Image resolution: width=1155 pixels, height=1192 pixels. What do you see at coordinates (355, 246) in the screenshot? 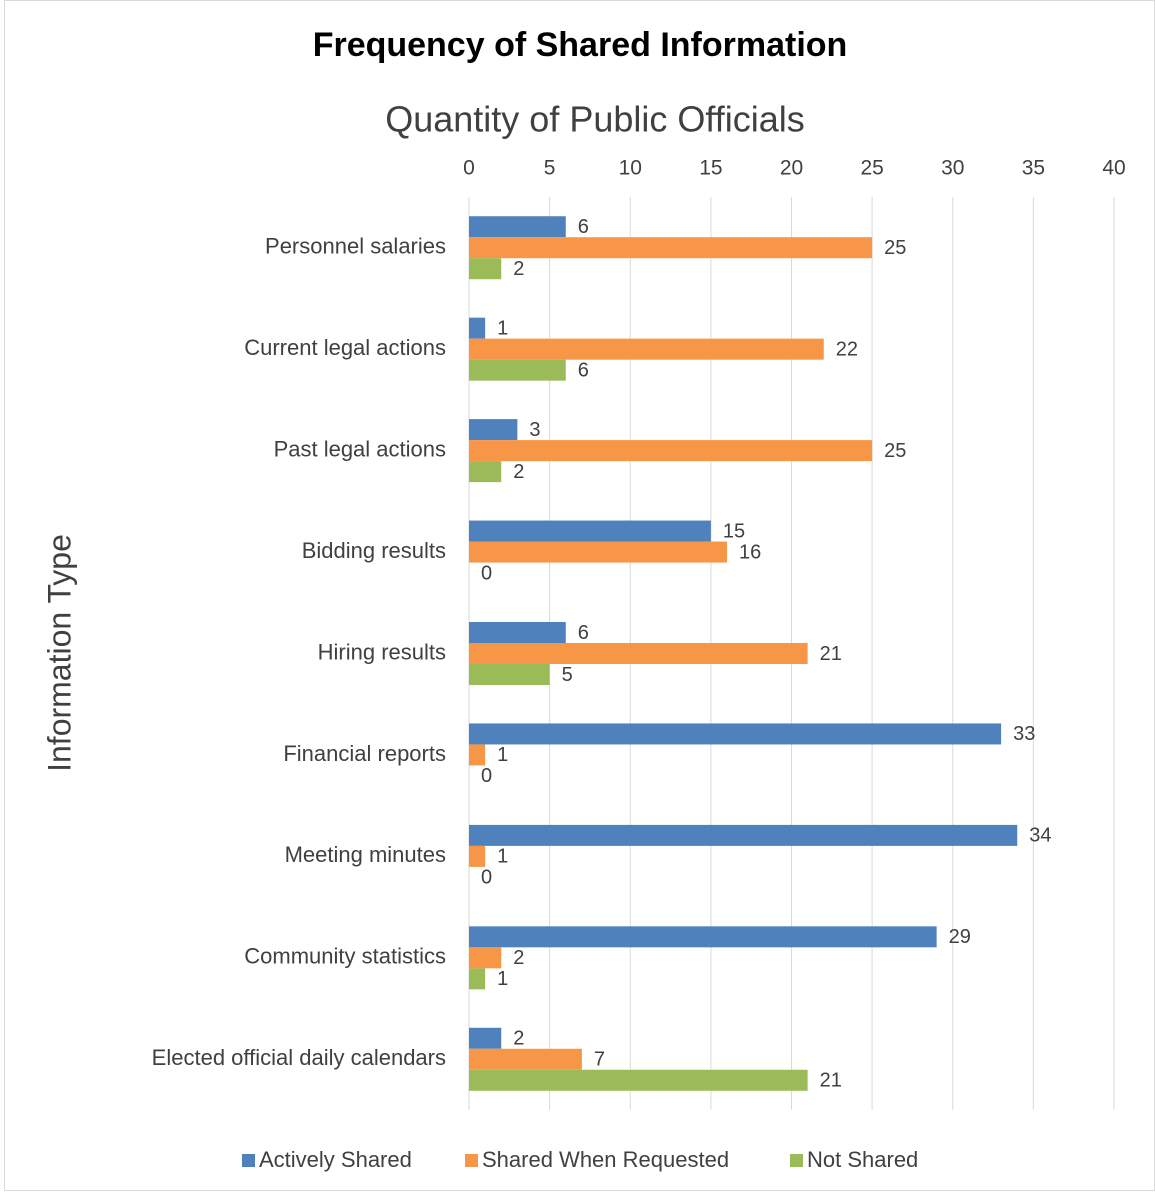
I see `y-tick-label: Personnel salaries` at bounding box center [355, 246].